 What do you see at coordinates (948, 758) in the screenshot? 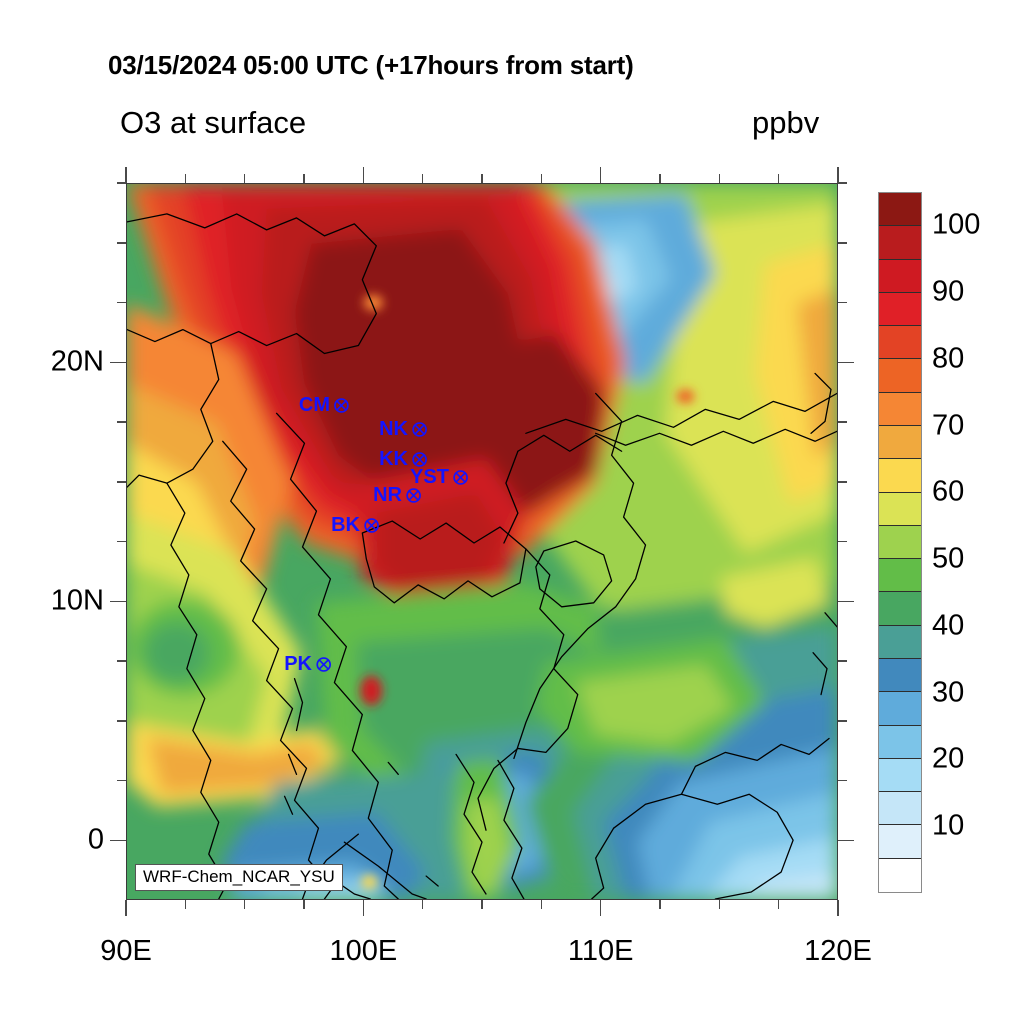
I see `colorbar-tick-label: 20` at bounding box center [948, 758].